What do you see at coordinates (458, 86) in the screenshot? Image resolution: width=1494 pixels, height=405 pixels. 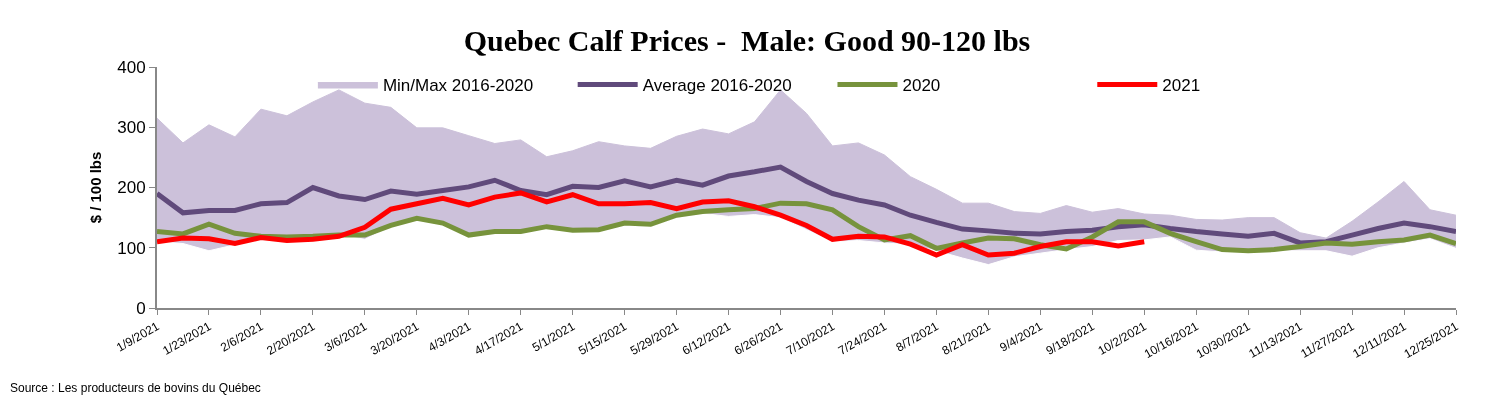 I see `legend-label: Min/Max 2016-2020` at bounding box center [458, 86].